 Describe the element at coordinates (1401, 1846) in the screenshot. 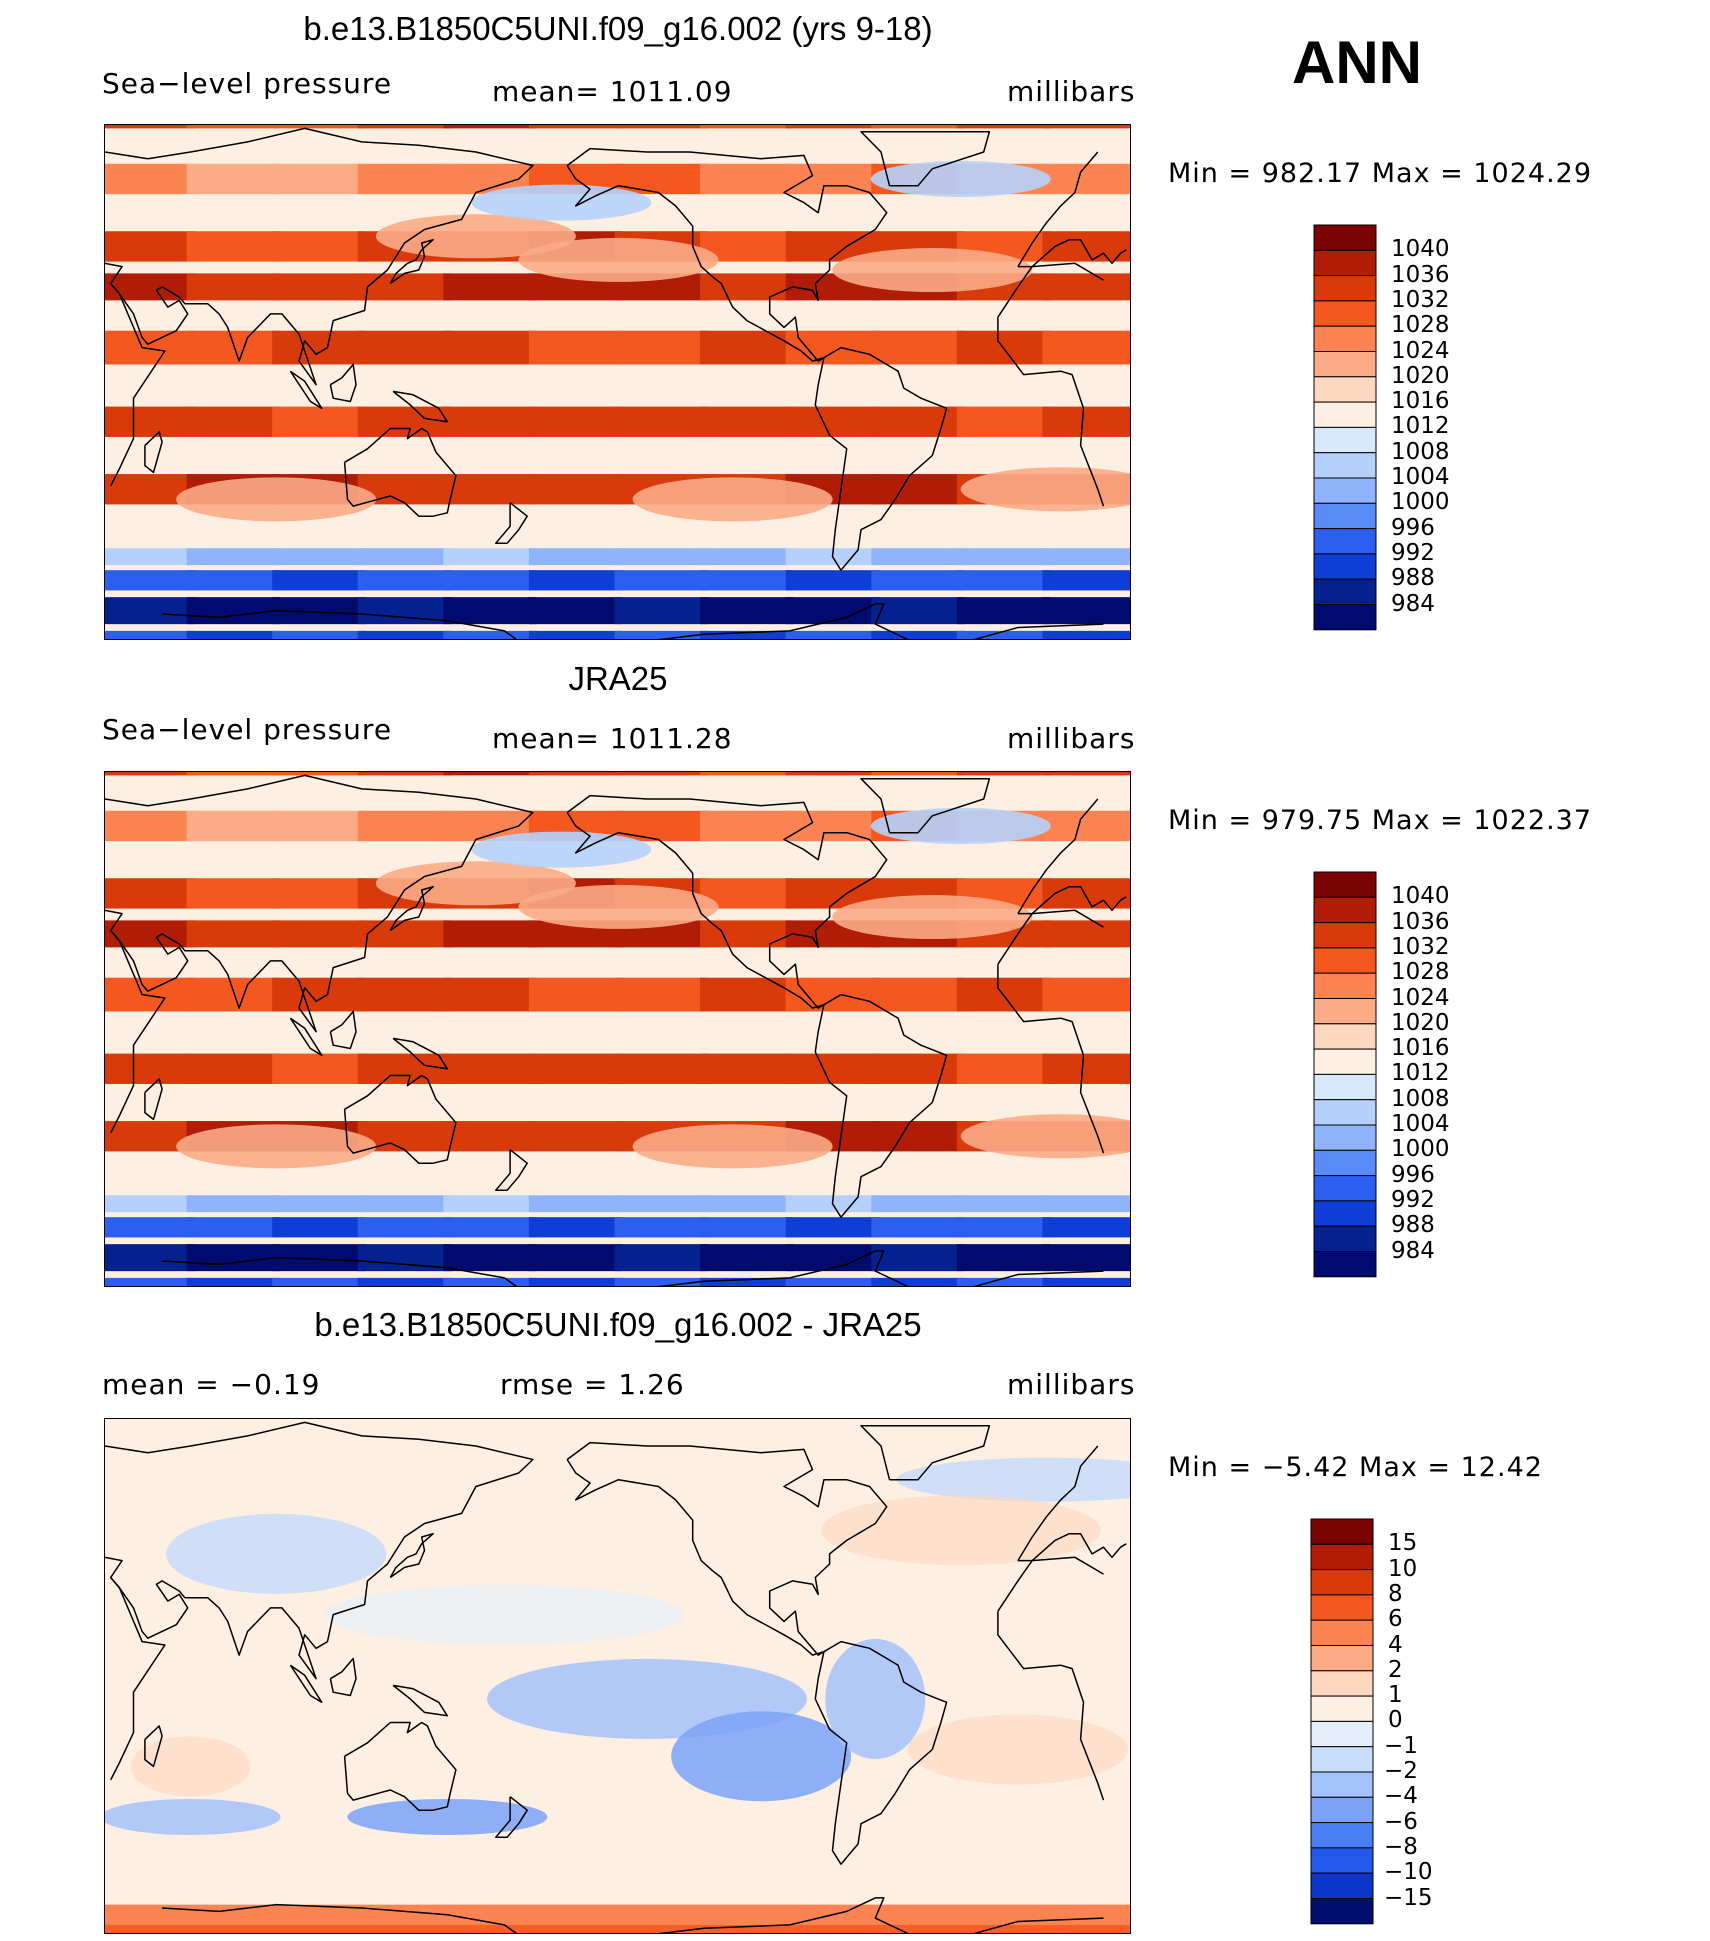

I see `colorbar-tick-label: −8` at that location.